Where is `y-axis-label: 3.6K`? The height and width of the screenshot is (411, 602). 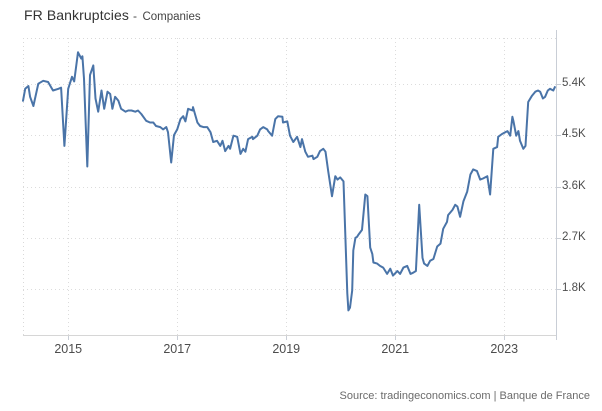
y-axis-label: 3.6K is located at coordinates (574, 185).